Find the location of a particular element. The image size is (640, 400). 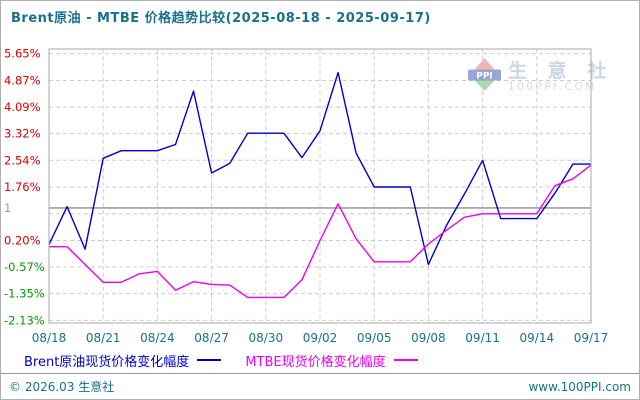

legend: Brent原油现货价格变化幅度 MTBE现货价格变化幅度 is located at coordinates (233, 360).